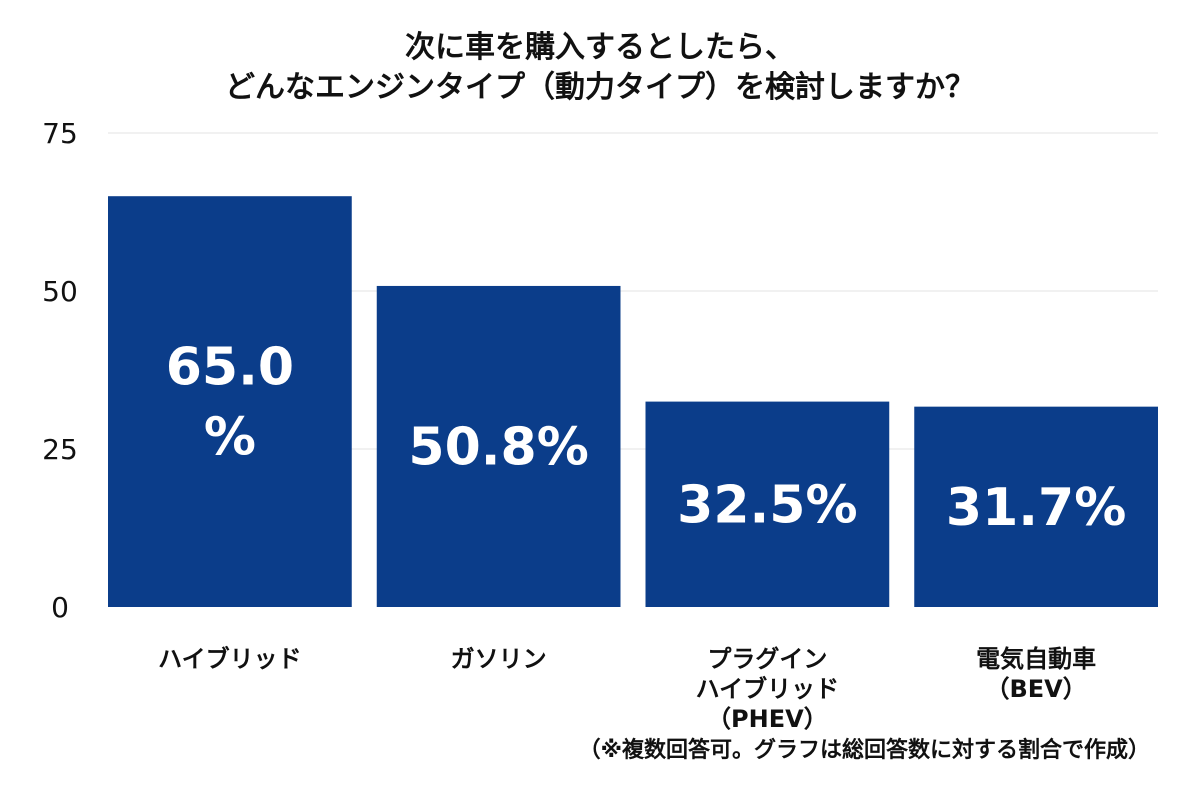  I want to click on y-tick-label: 0, so click(60, 607).